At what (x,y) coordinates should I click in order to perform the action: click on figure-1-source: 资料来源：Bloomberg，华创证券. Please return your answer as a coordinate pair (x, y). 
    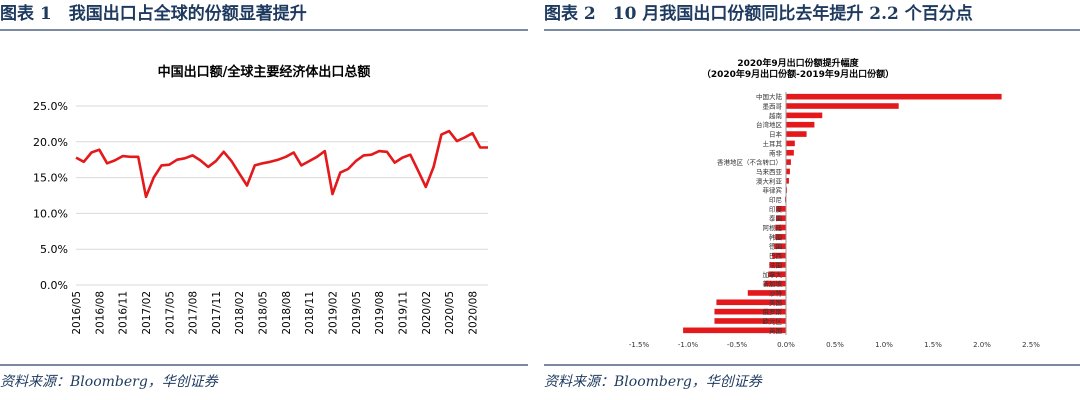
    Looking at the image, I should click on (109, 382).